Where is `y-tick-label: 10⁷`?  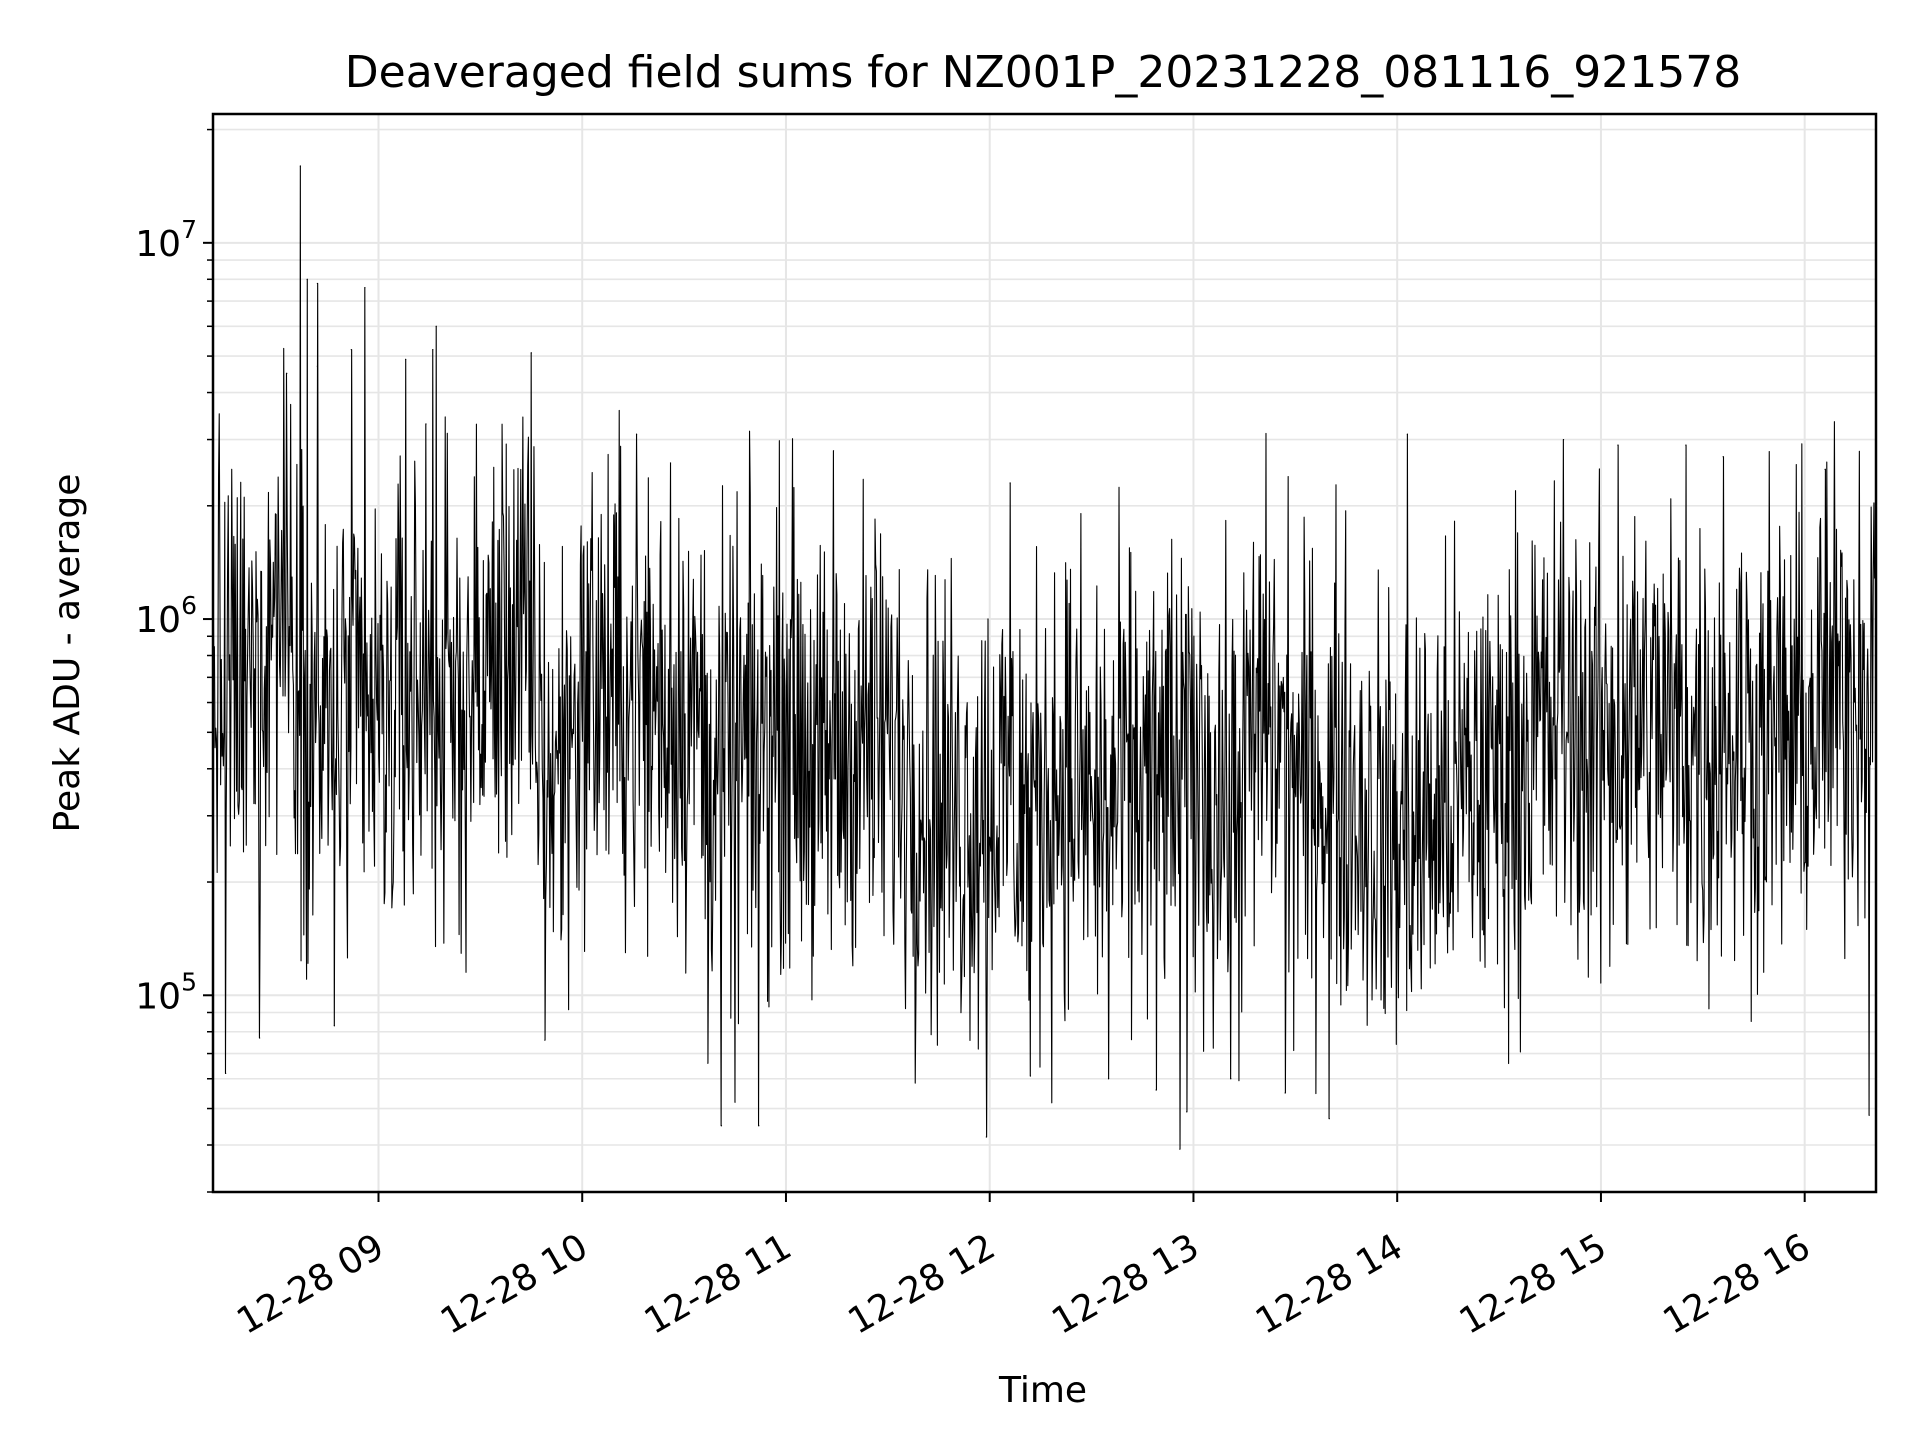
y-tick-label: 10⁷ is located at coordinates (166, 240).